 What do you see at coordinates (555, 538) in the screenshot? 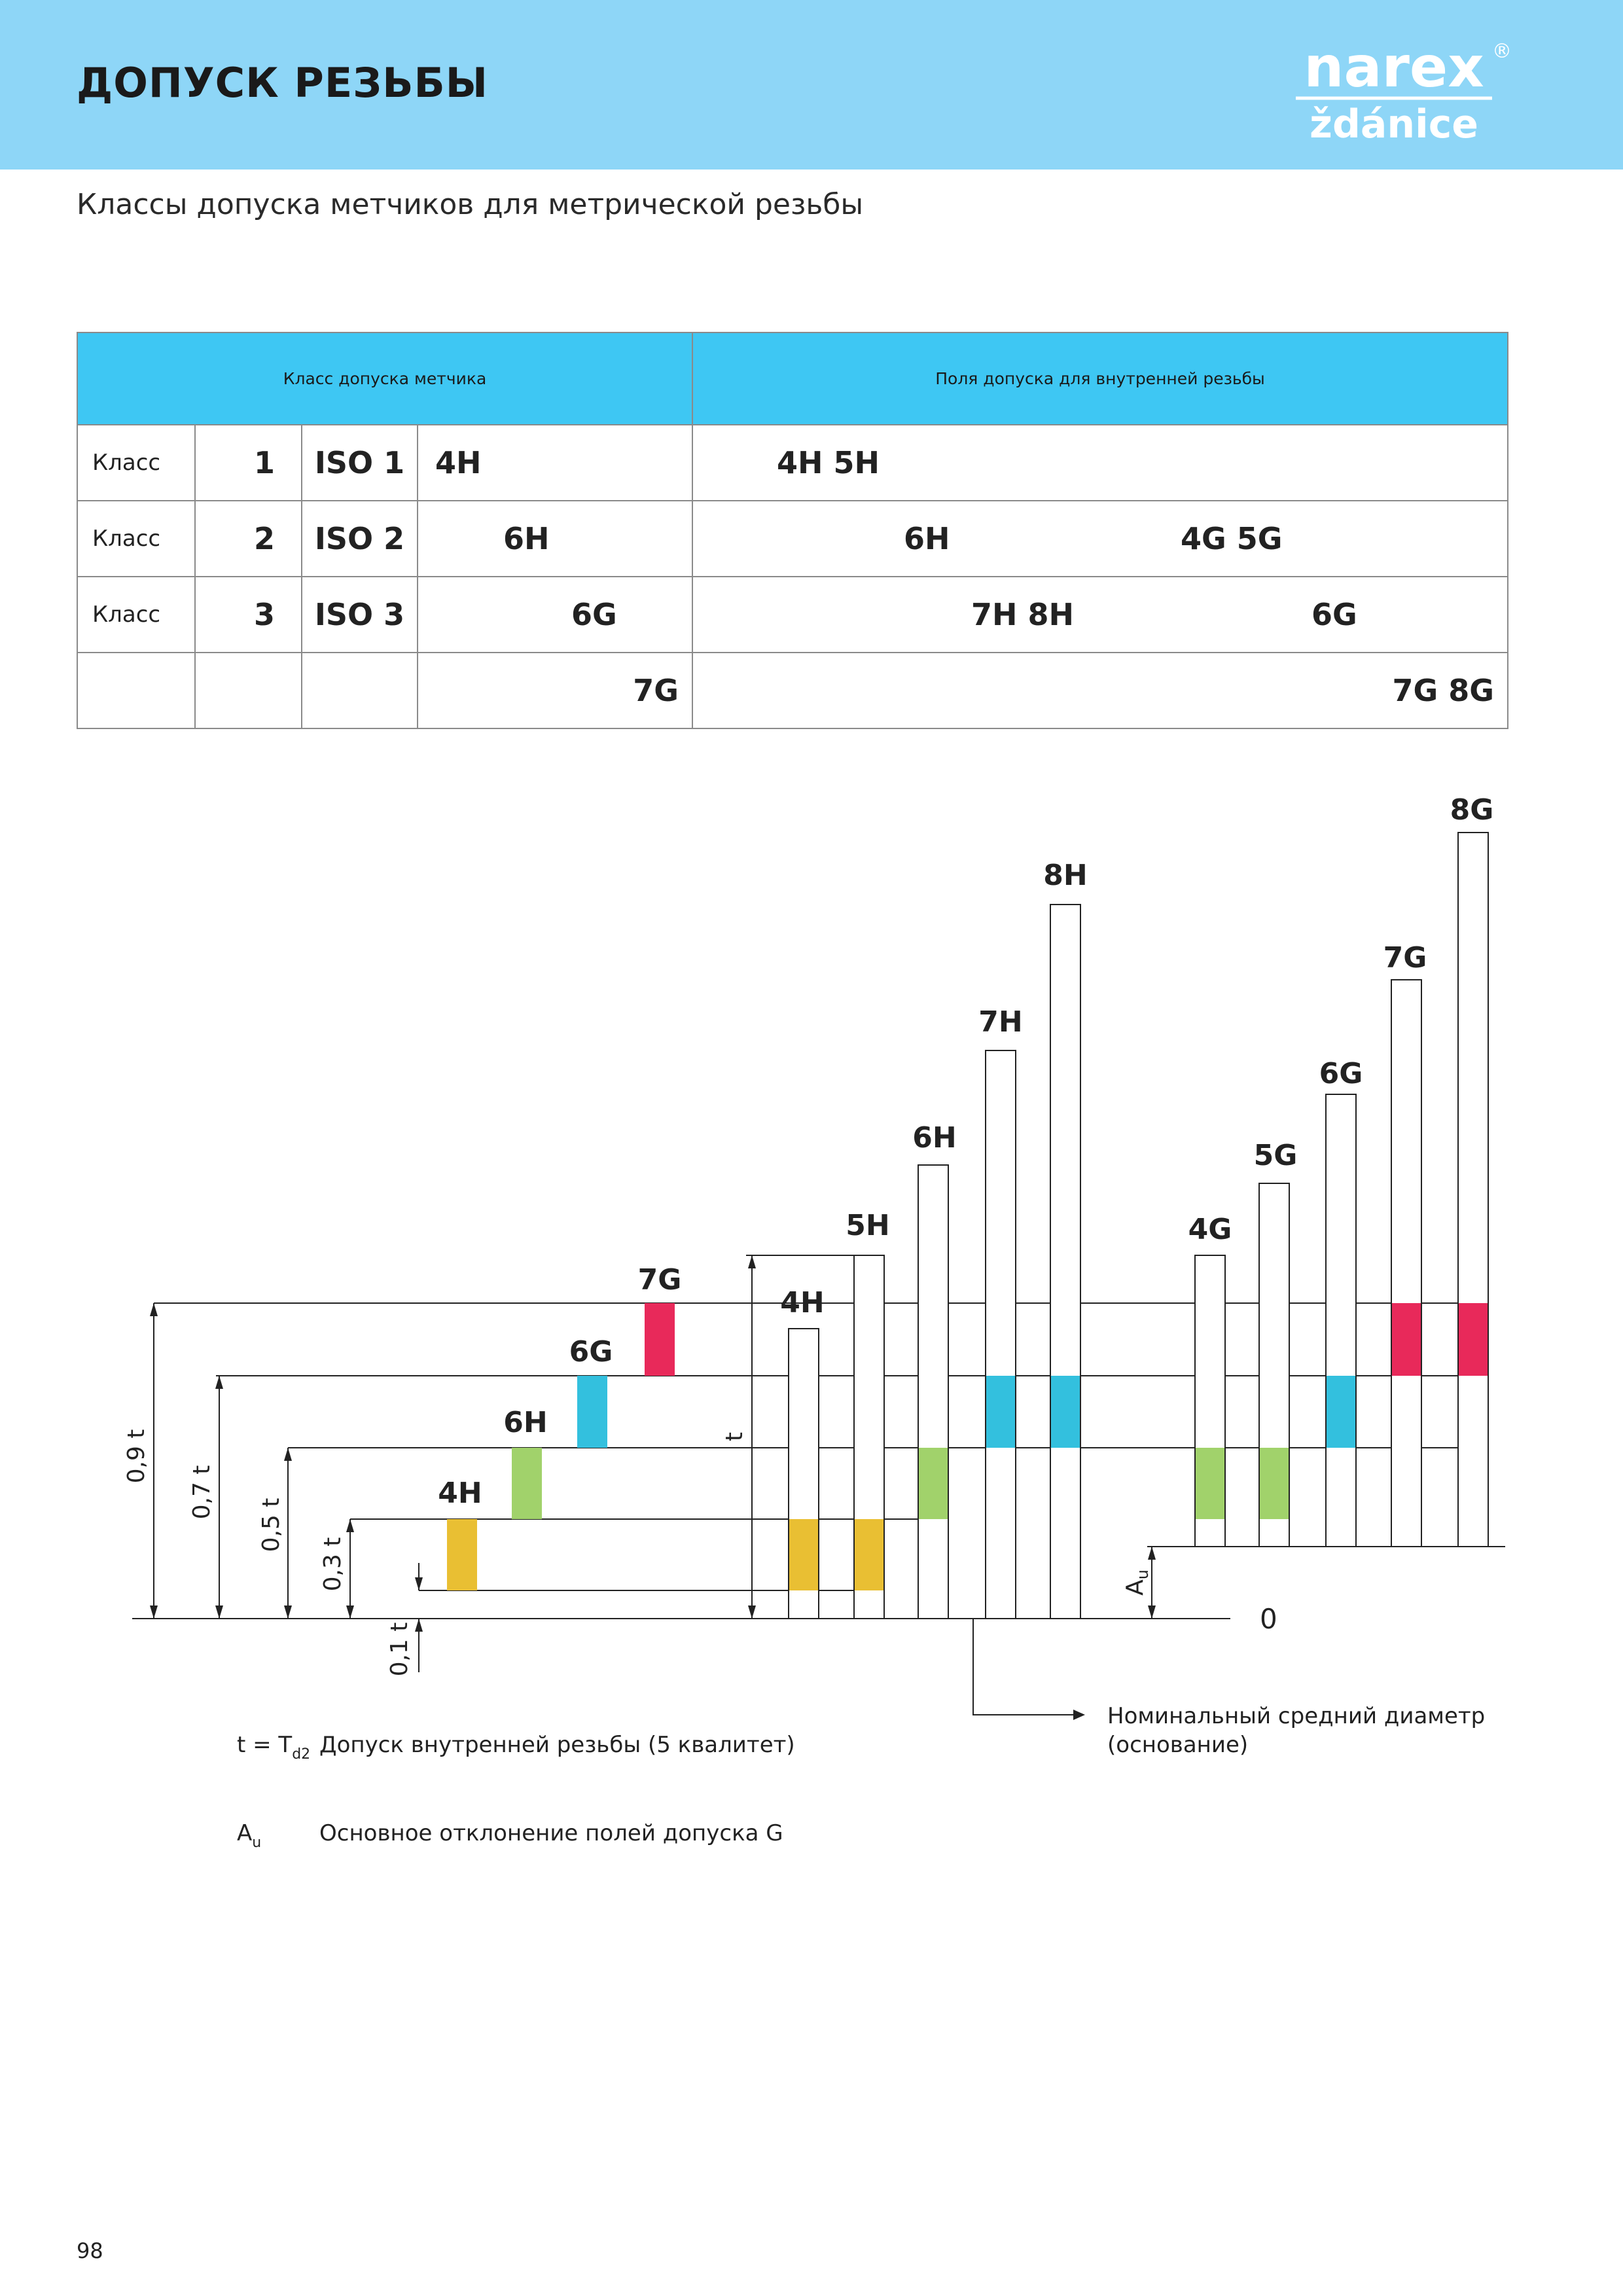
I see `tap-field-cell: 6H` at bounding box center [555, 538].